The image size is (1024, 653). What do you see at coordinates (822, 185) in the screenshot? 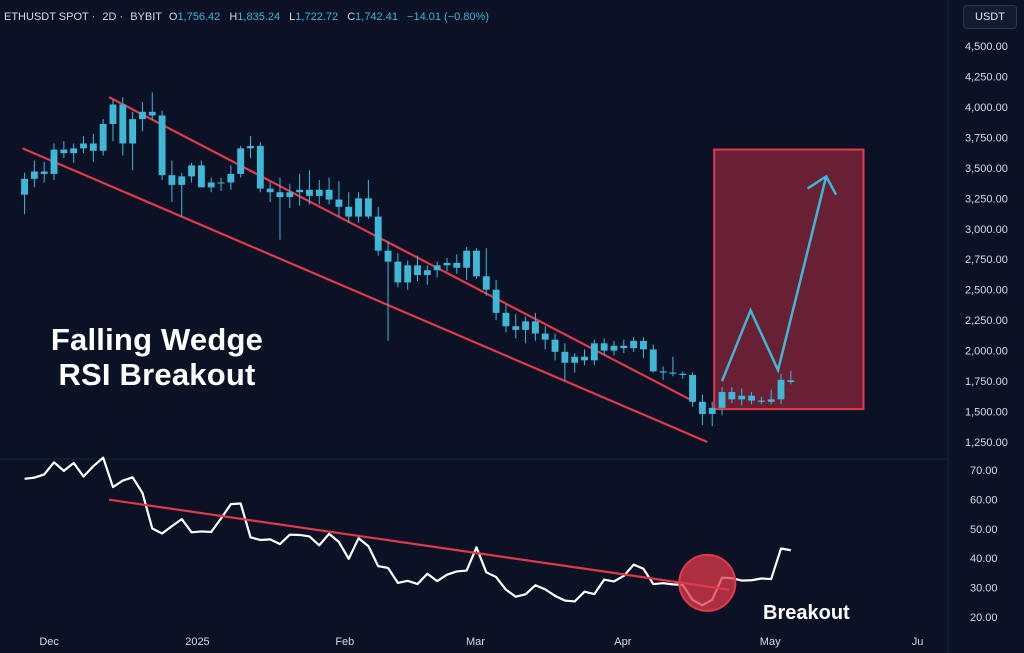
I see `projection-arrowhead` at bounding box center [822, 185].